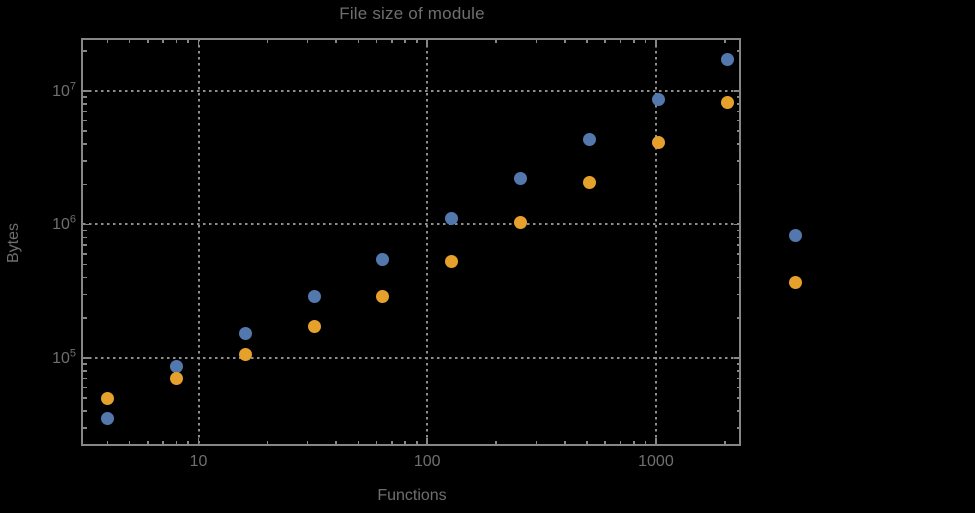 The width and height of the screenshot is (975, 513). What do you see at coordinates (64, 357) in the screenshot?
I see `y-tick-label-1e5: 10⁵` at bounding box center [64, 357].